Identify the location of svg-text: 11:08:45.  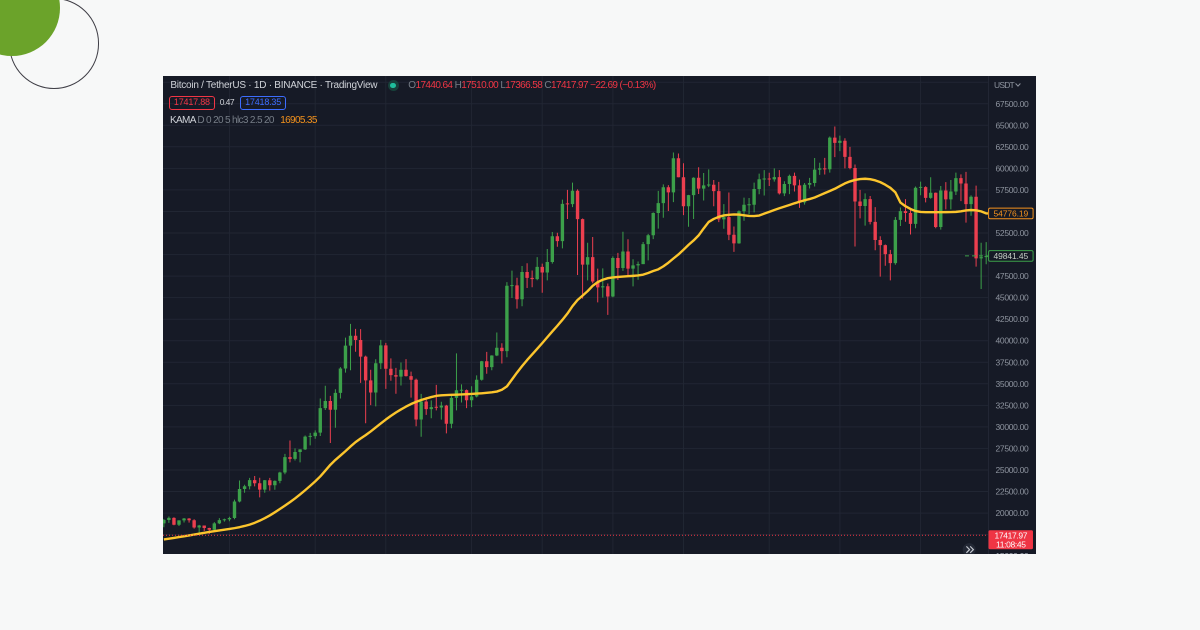
(1011, 544).